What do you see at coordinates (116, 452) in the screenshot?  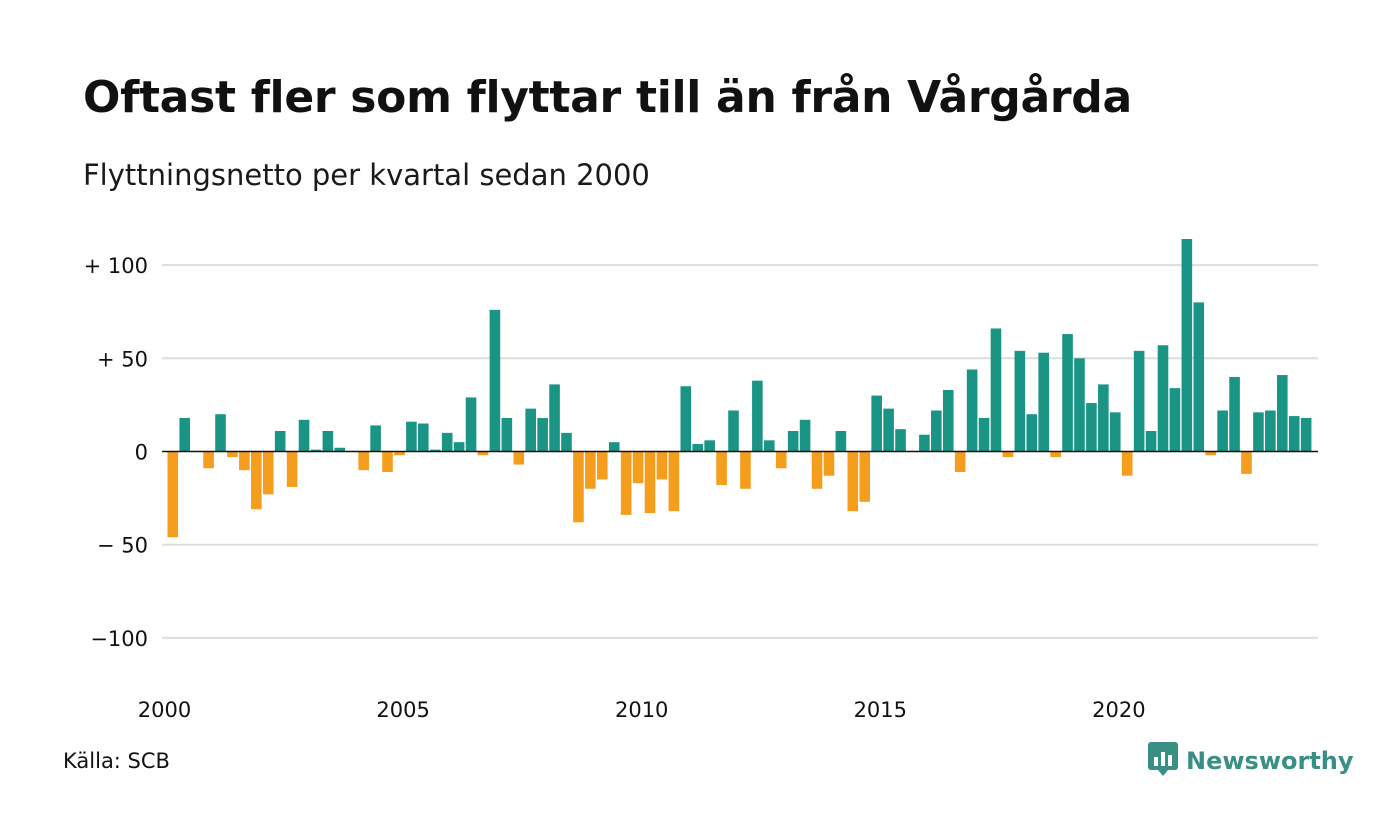 I see `y-axis-labels: + 100 + 50 0 − 50 −100` at bounding box center [116, 452].